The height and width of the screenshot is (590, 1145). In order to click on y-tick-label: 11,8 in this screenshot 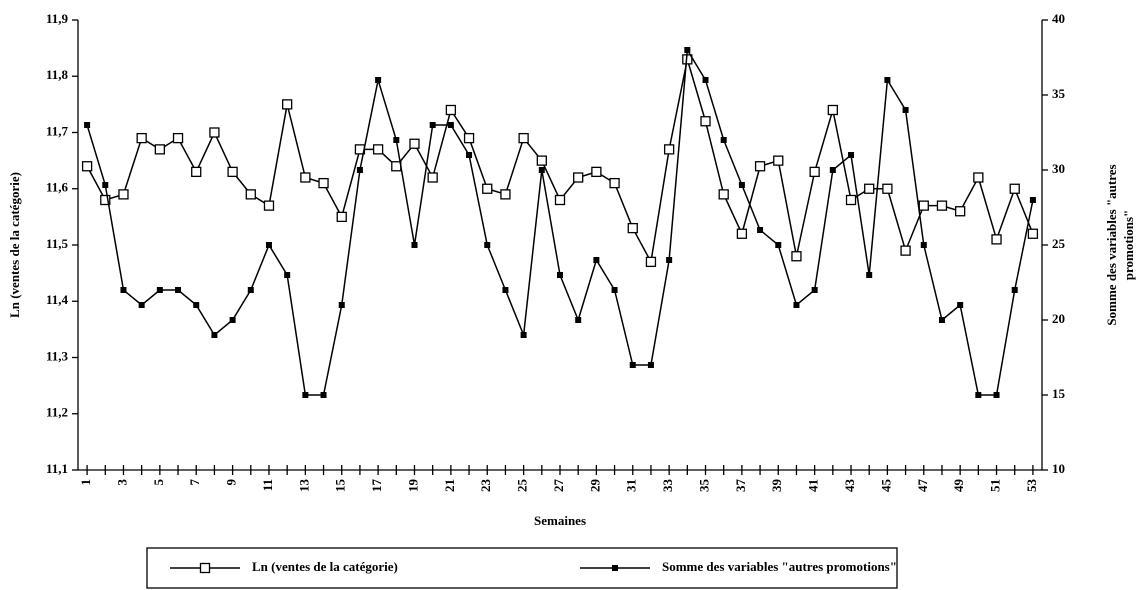, I will do `click(57, 74)`.